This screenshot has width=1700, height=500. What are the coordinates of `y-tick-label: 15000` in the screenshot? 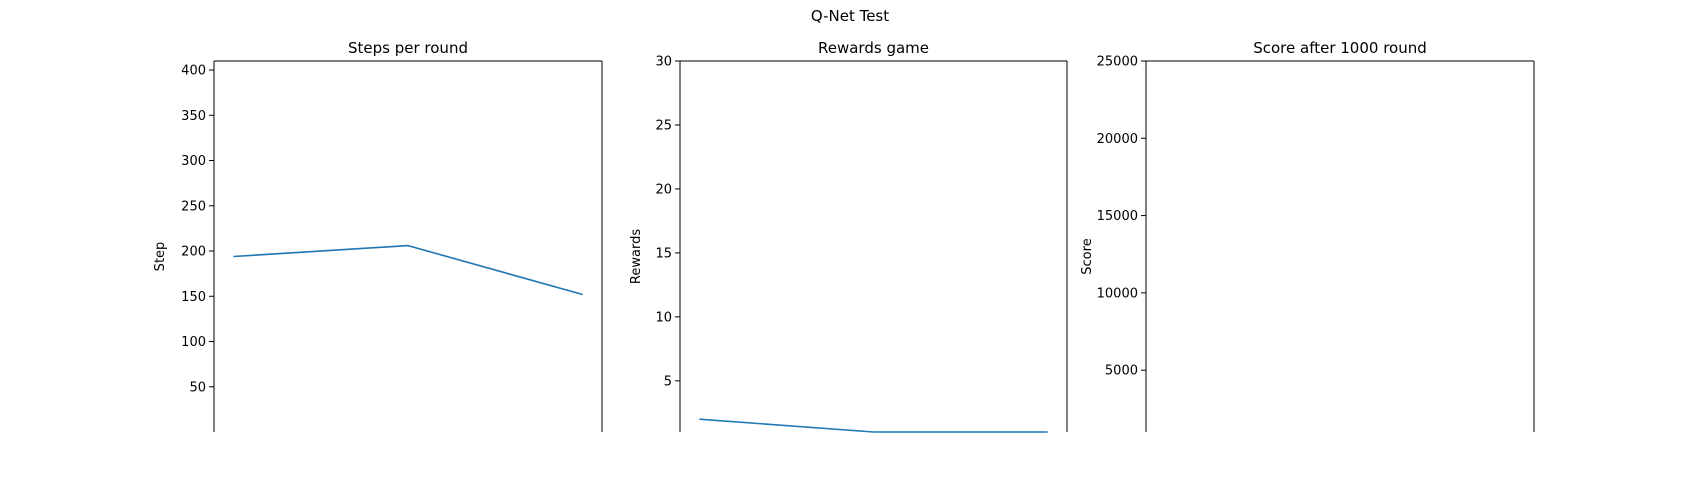 It's located at (1117, 216).